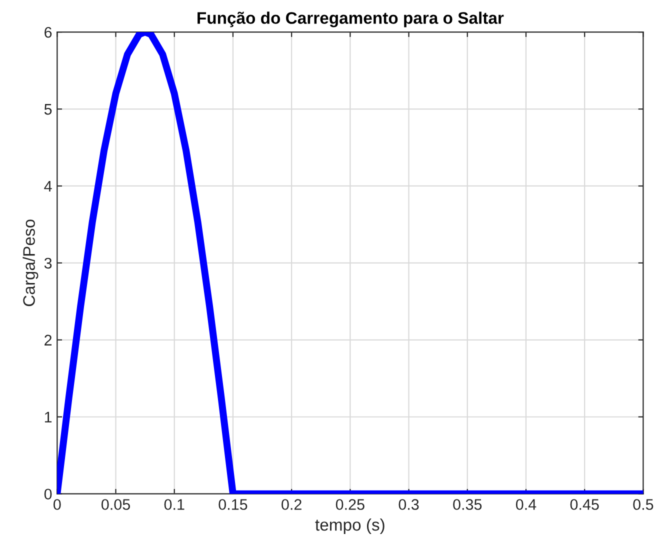  What do you see at coordinates (526, 504) in the screenshot?
I see `x-tick-label: 0.4` at bounding box center [526, 504].